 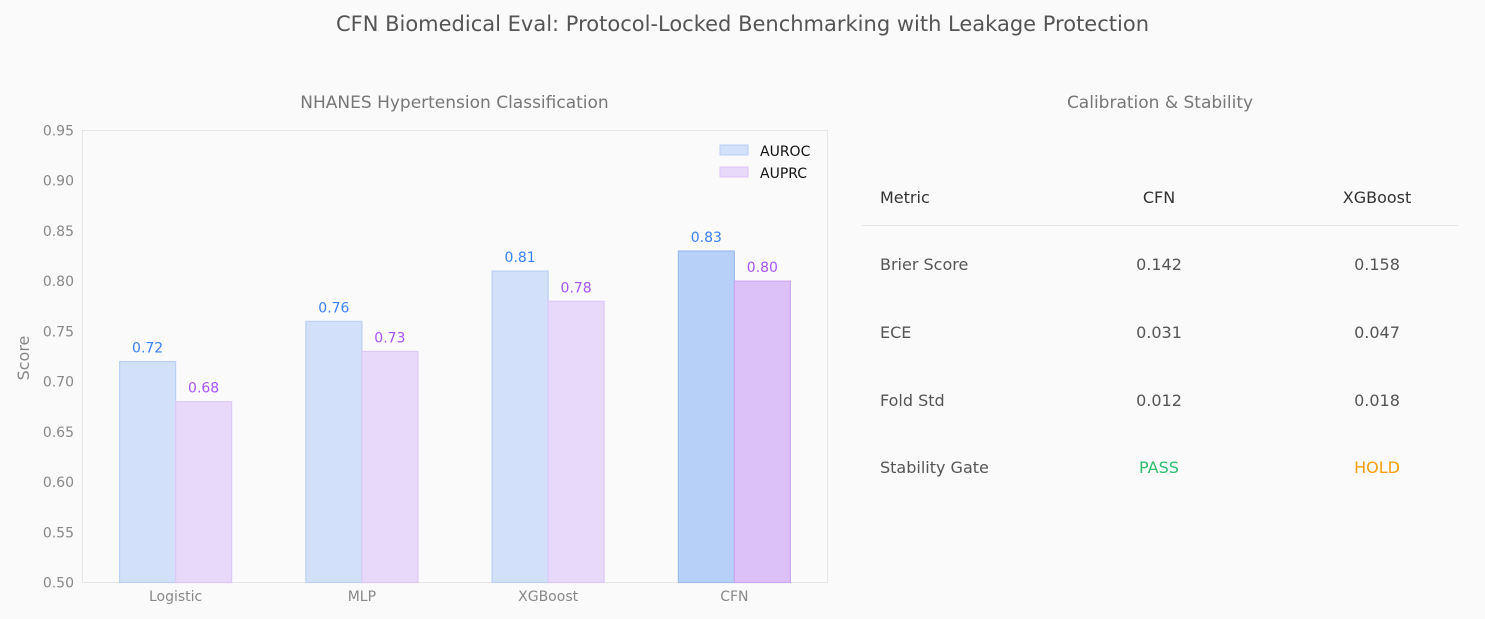 What do you see at coordinates (706, 238) in the screenshot?
I see `data-label: 0.83` at bounding box center [706, 238].